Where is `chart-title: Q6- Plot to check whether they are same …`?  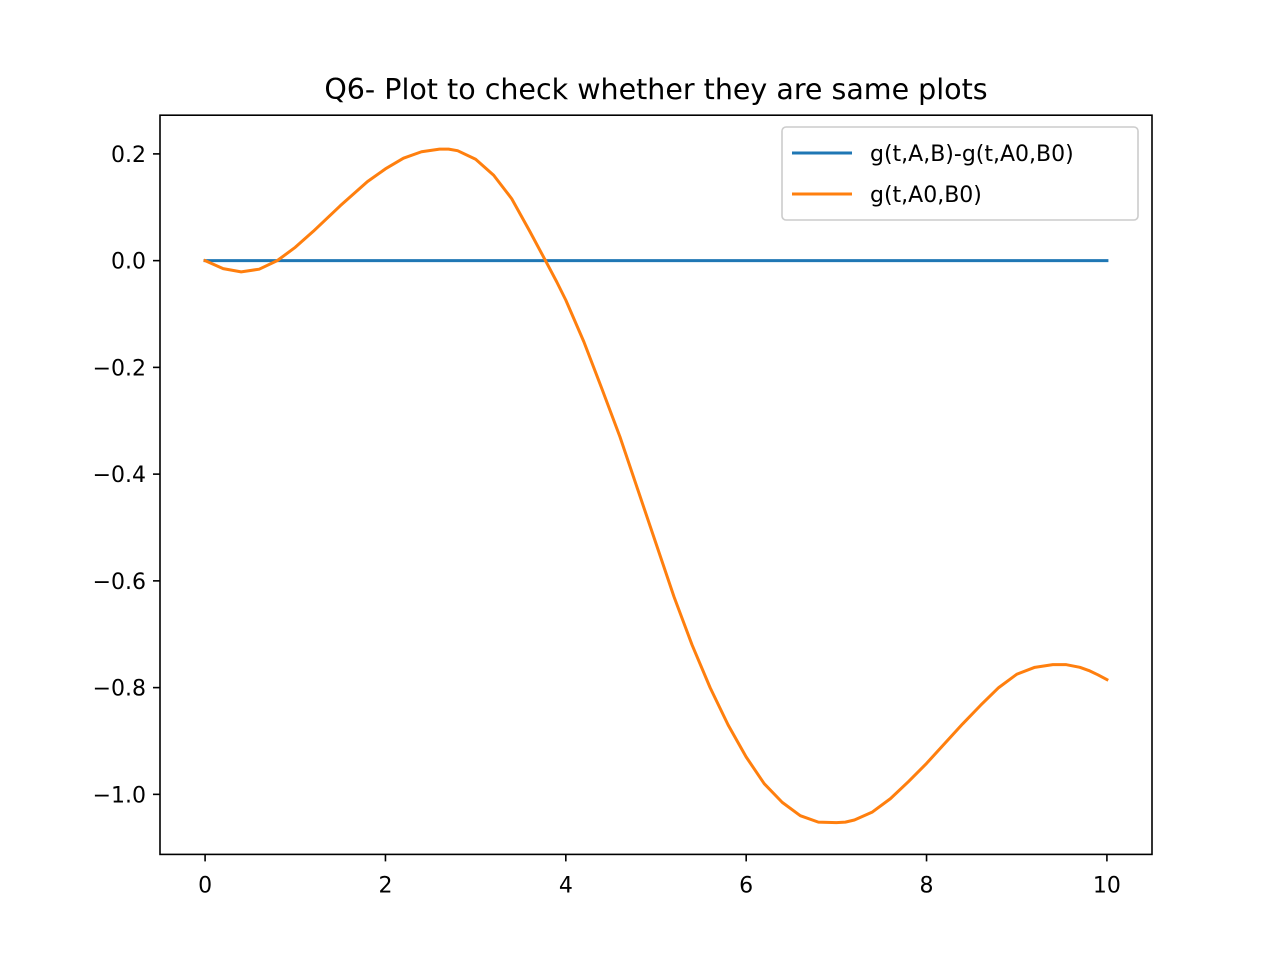
chart-title: Q6- Plot to check whether they are same … is located at coordinates (655, 89).